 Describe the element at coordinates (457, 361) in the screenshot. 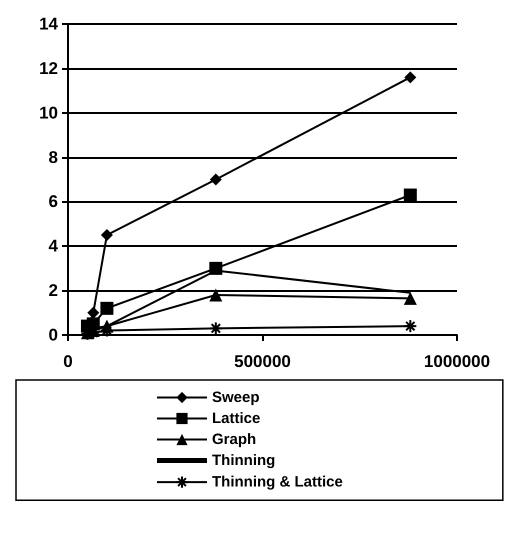

I see `x-tick-label: 1000000` at that location.